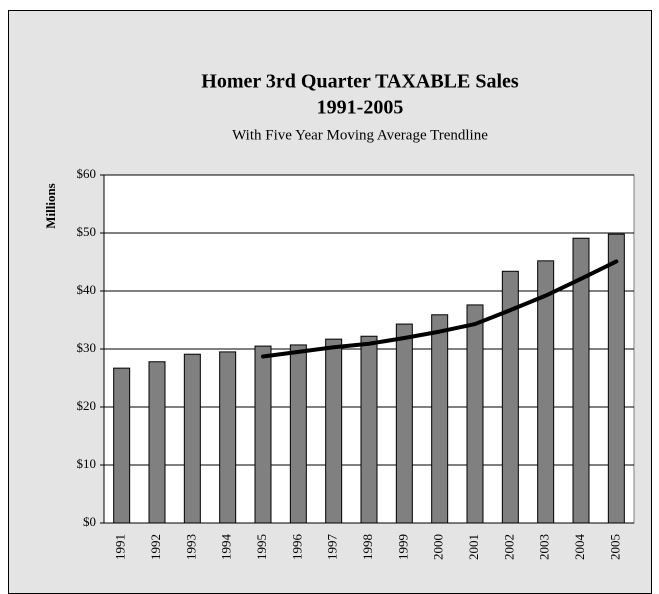  I want to click on x-tick-label: 1998, so click(367, 547).